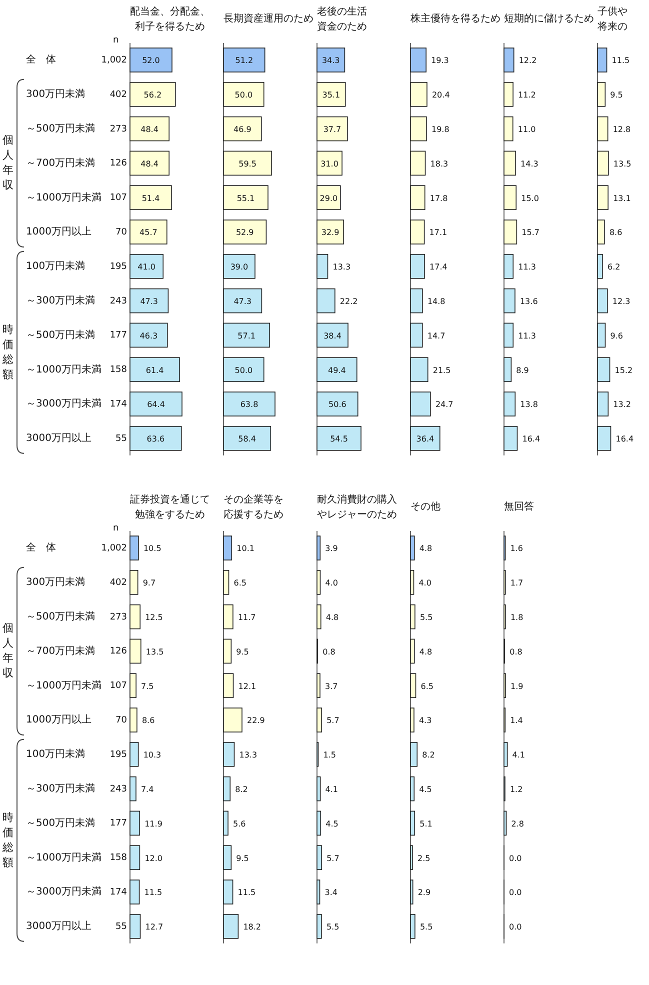 Image resolution: width=649 pixels, height=985 pixels. What do you see at coordinates (425, 721) in the screenshot?
I see `data-label: 4.3` at bounding box center [425, 721].